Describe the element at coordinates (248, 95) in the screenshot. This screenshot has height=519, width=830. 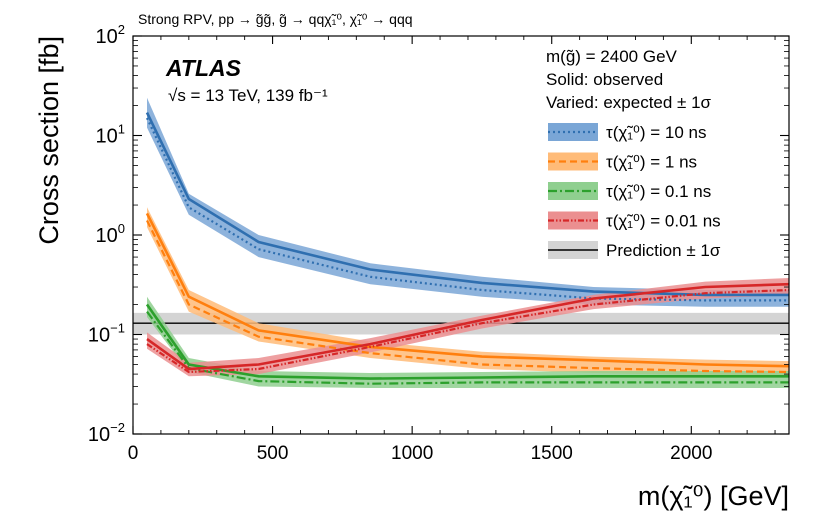
I see `energy-label: √s = 13 TeV, 139 fb⁻¹` at that location.